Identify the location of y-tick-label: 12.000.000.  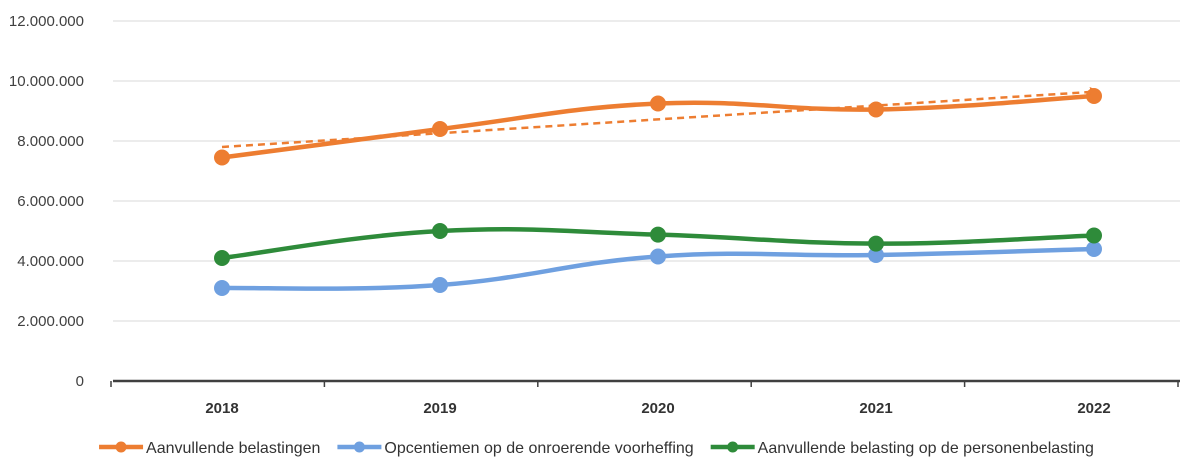
(46, 21).